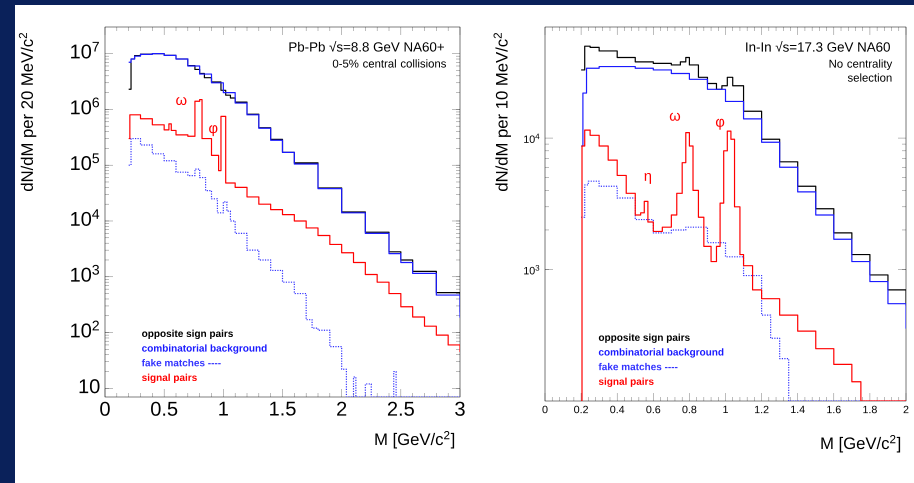 The image size is (914, 483). Describe the element at coordinates (389, 63) in the screenshot. I see `text: 0-5% central collisions` at that location.